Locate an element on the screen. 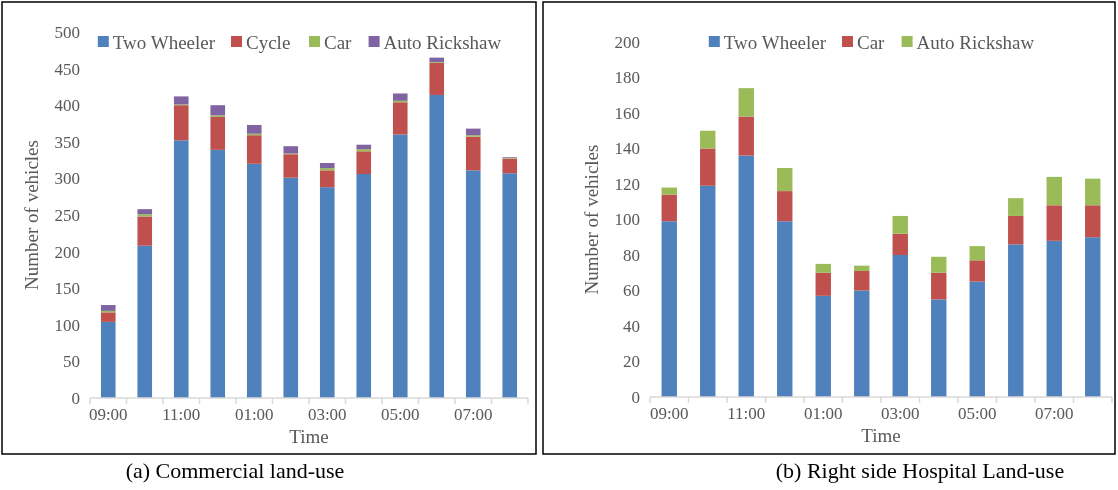 The height and width of the screenshot is (490, 1118). text: (b) Right side Hospital Land-use is located at coordinates (920, 470).